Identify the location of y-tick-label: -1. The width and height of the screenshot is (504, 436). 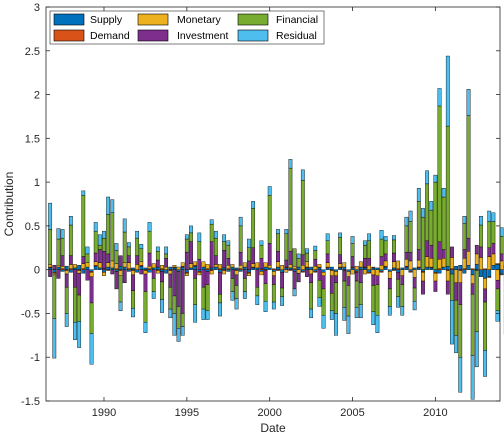
(35, 358).